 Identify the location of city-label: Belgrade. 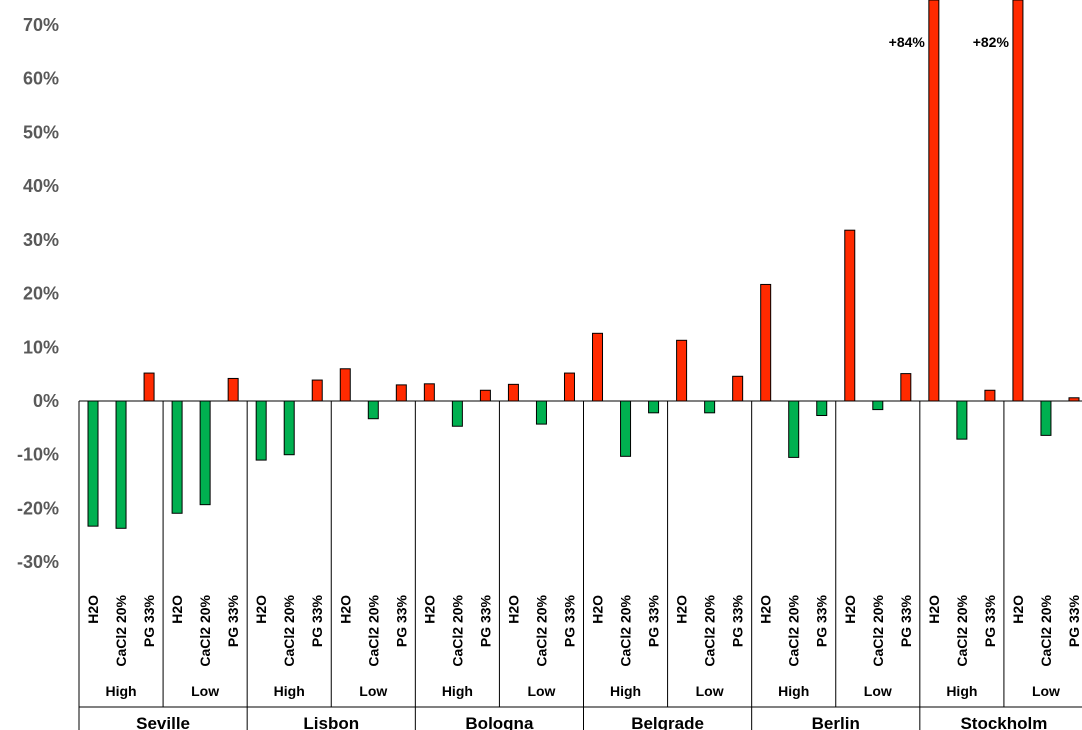
(667, 722).